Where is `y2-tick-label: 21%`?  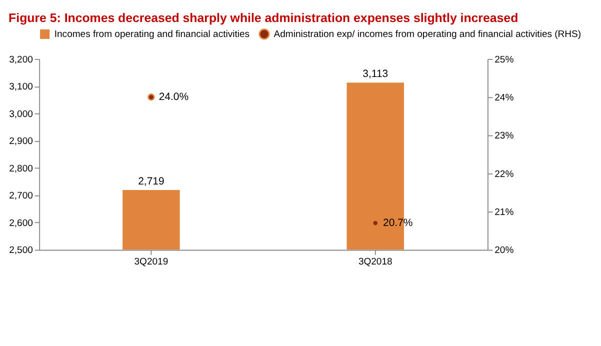 y2-tick-label: 21% is located at coordinates (504, 212).